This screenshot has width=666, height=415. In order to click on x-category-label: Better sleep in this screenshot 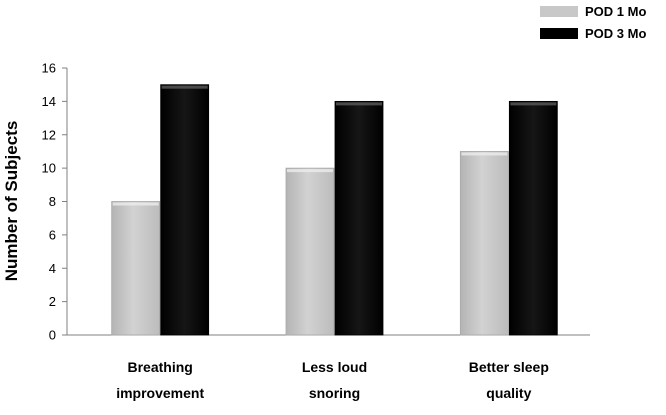, I will do `click(509, 367)`.